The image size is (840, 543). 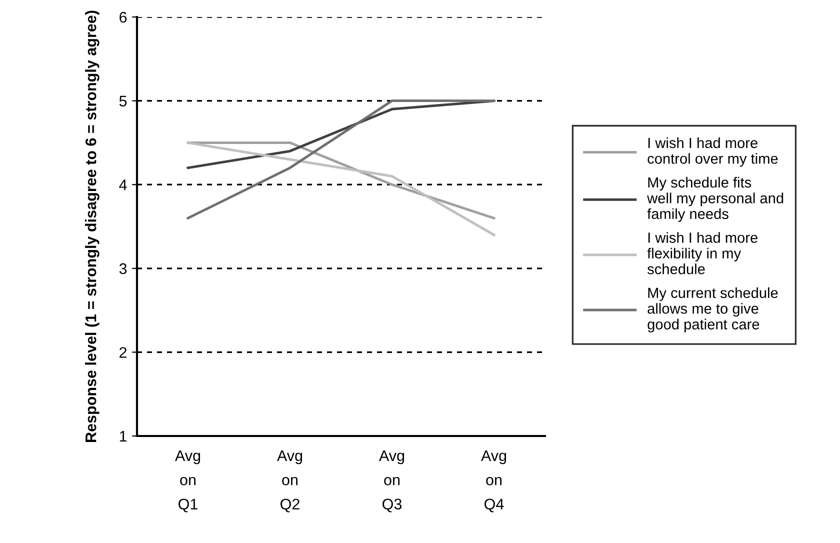 What do you see at coordinates (702, 253) in the screenshot?
I see `legend-label: I wish I had more flexibility in my schedule` at bounding box center [702, 253].